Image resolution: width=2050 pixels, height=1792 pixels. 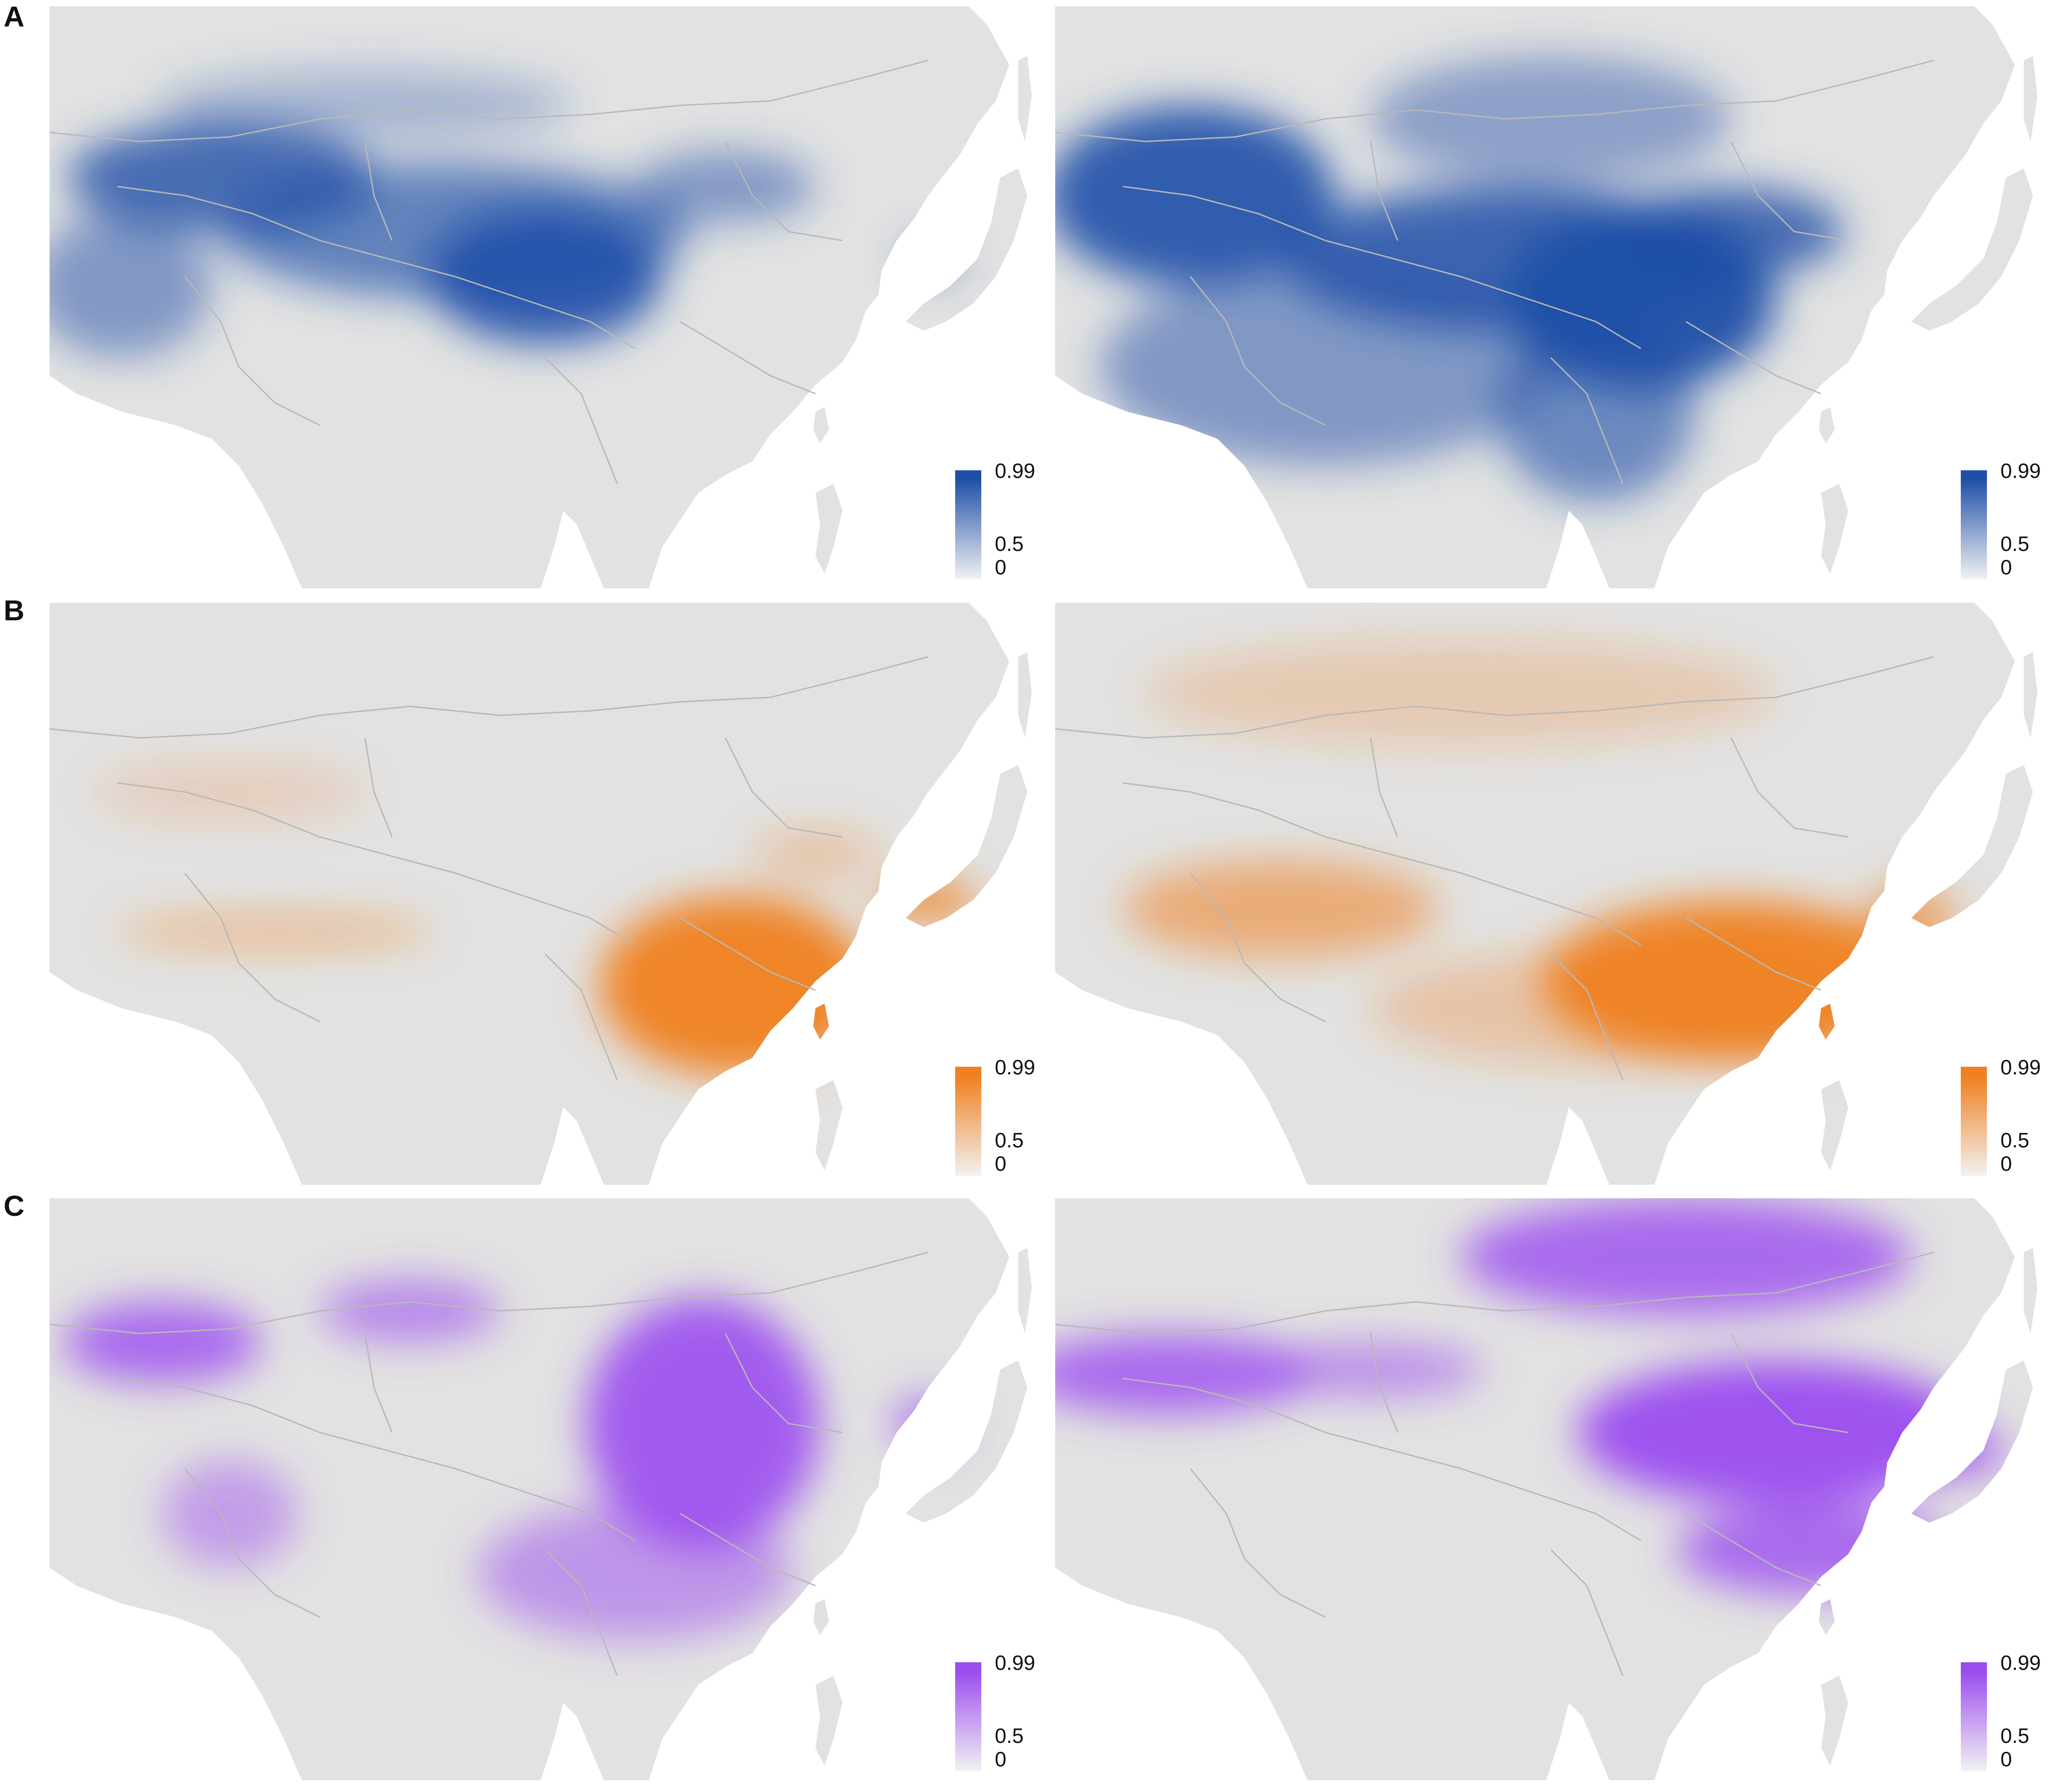 I want to click on row-label-a: A, so click(x=15, y=16).